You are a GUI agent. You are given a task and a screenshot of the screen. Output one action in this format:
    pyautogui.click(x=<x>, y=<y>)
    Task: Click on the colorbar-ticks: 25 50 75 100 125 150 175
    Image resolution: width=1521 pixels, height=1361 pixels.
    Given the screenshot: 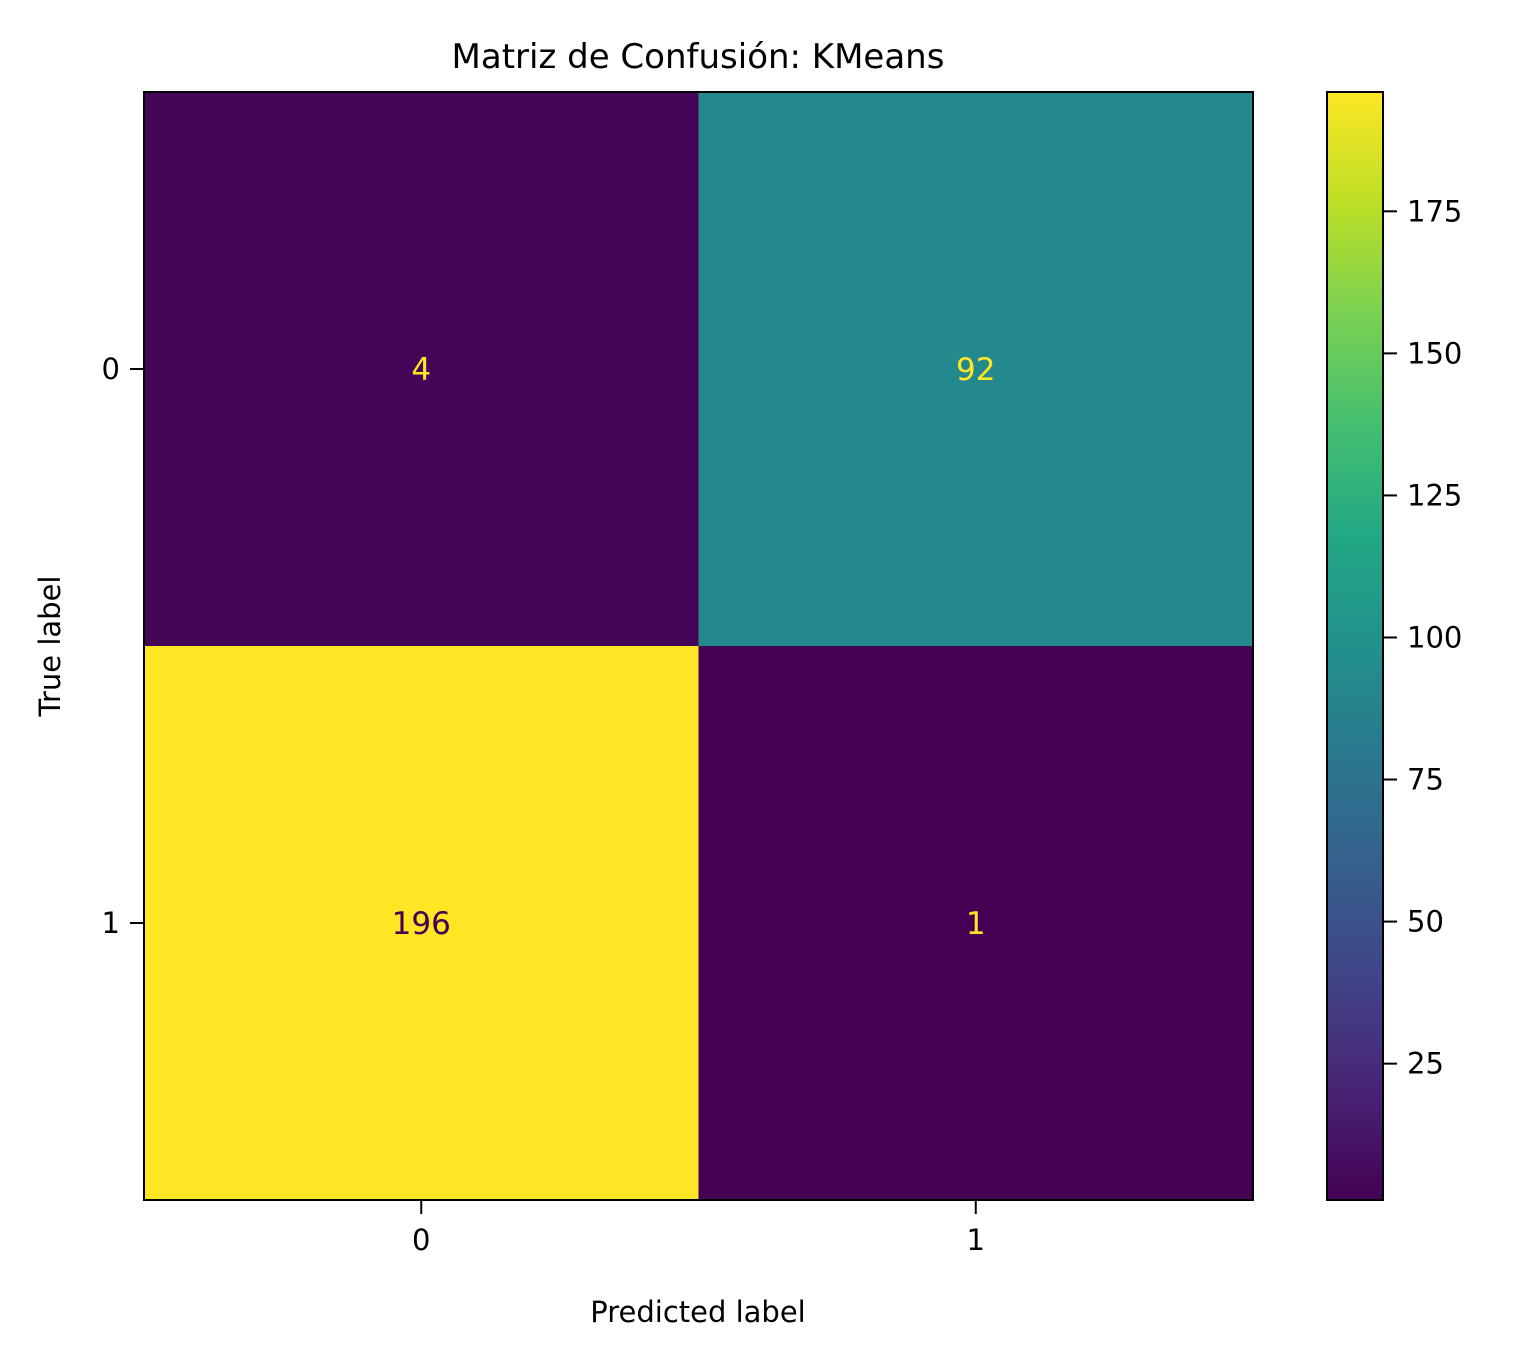 What is the action you would take?
    pyautogui.click(x=1422, y=637)
    